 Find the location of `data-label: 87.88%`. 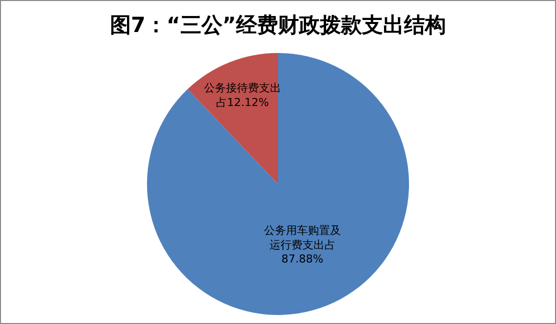

data-label: 87.88% is located at coordinates (302, 259).